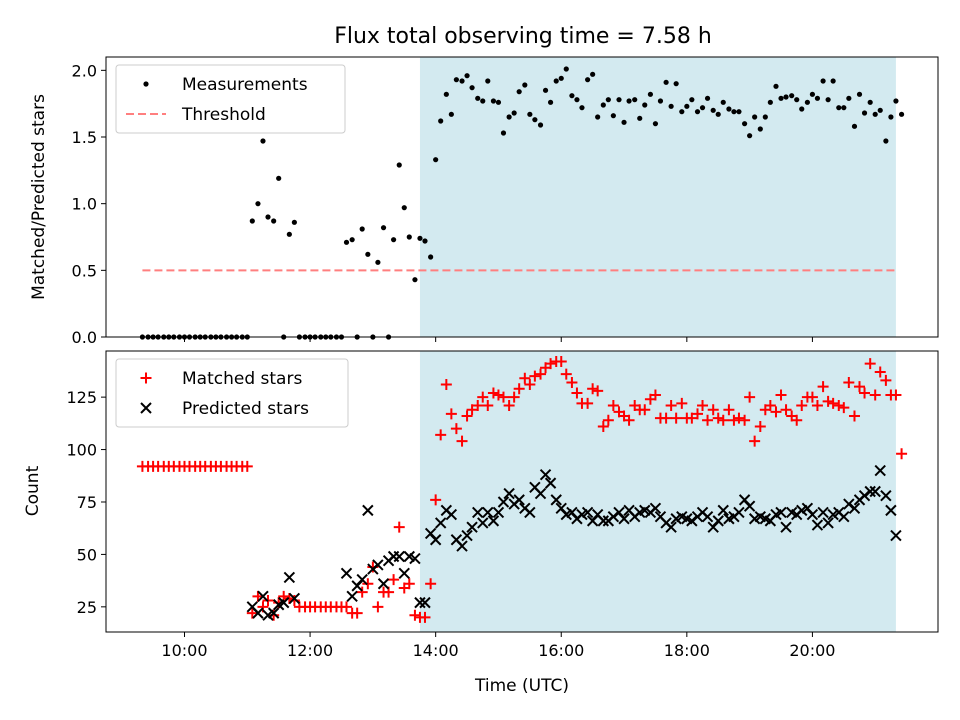 This screenshot has height=720, width=960. Describe the element at coordinates (39, 197) in the screenshot. I see `panel-0-ylabel: Matched/Predicted stars` at that location.